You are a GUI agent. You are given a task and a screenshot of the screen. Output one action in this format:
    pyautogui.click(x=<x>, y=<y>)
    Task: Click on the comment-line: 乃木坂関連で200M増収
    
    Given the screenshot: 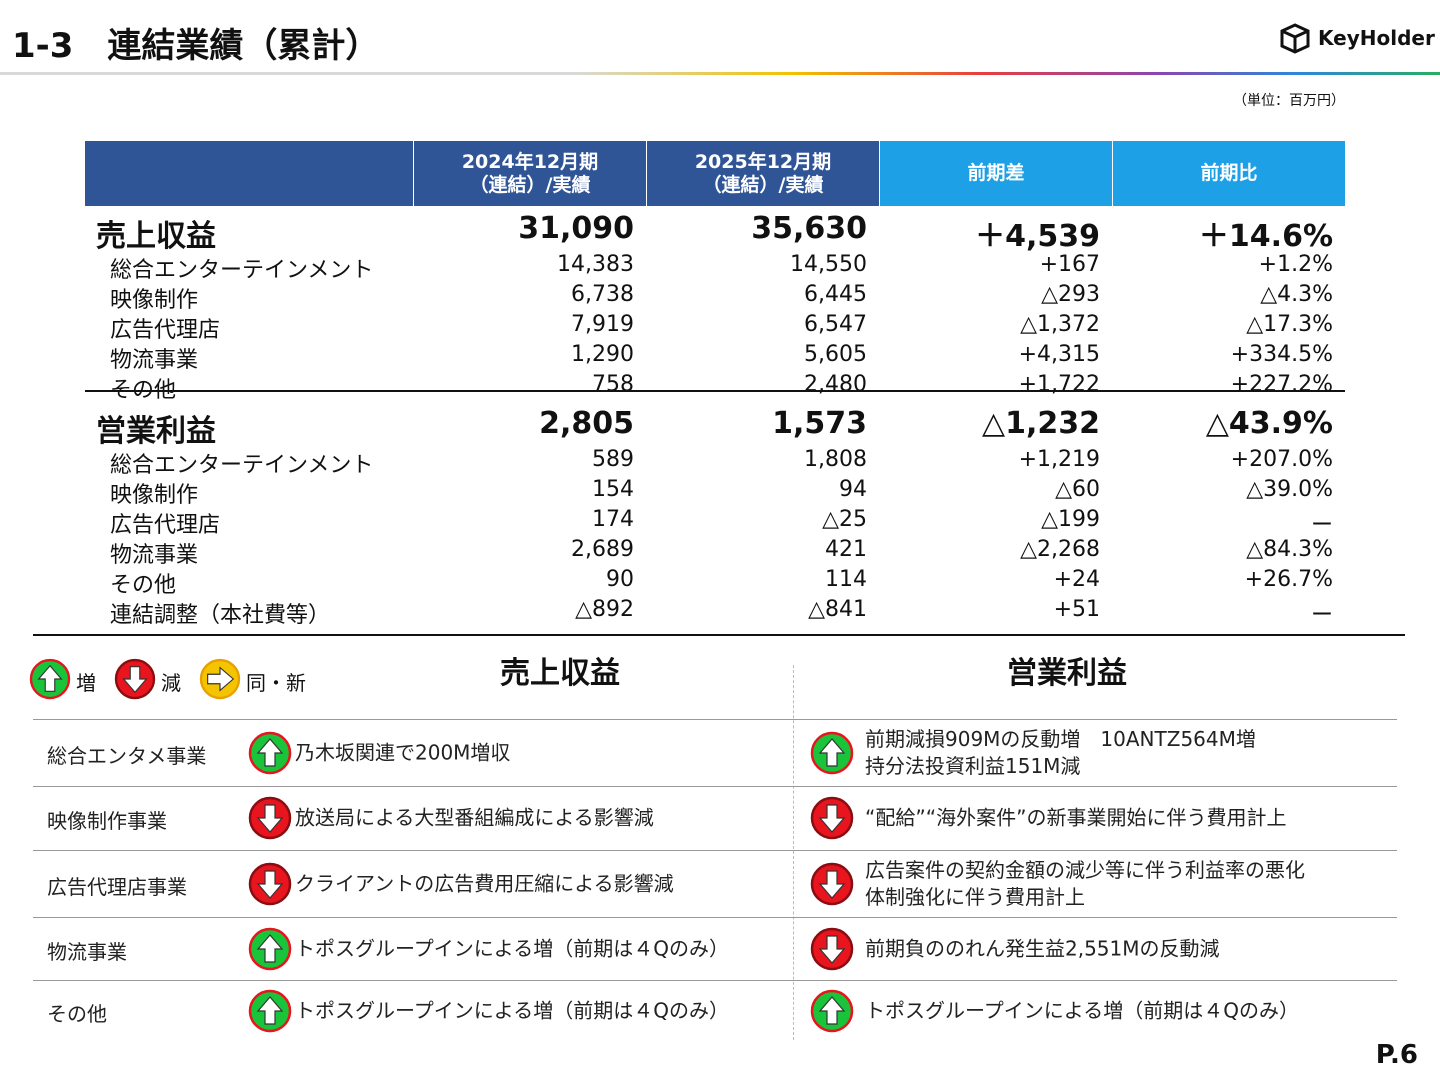 What is the action you would take?
    pyautogui.click(x=403, y=752)
    